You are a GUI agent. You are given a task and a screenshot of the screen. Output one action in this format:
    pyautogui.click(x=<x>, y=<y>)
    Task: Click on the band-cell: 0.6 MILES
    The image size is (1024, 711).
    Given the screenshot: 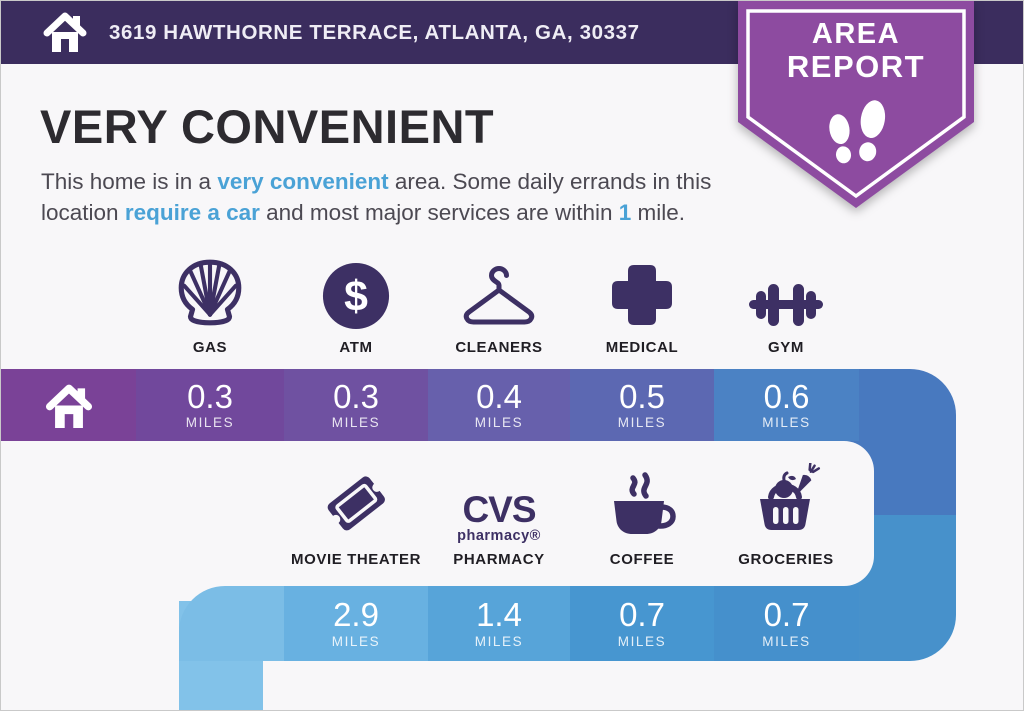 What is the action you would take?
    pyautogui.click(x=786, y=405)
    